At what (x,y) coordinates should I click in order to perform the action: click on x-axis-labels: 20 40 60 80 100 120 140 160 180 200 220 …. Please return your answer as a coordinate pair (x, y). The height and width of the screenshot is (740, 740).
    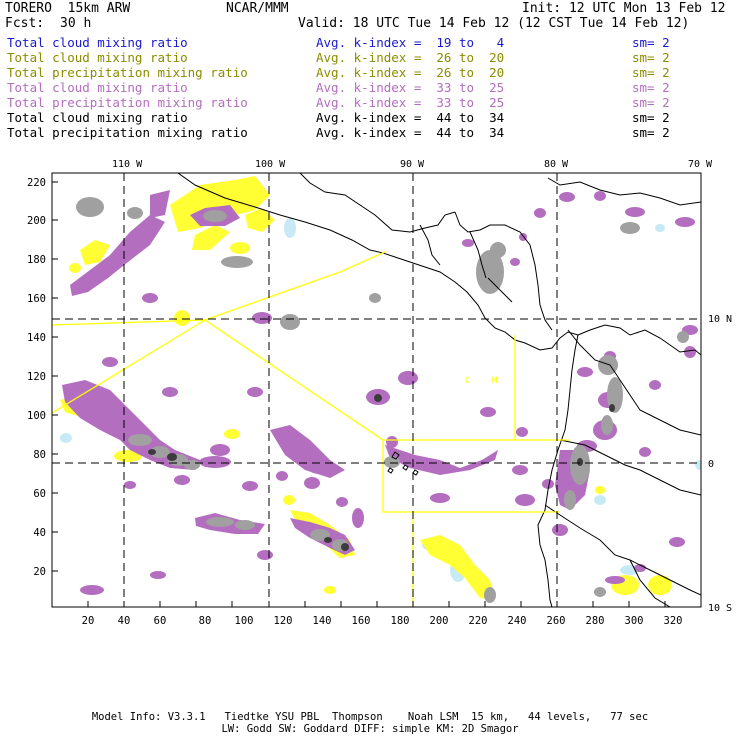
    Looking at the image, I should click on (382, 620).